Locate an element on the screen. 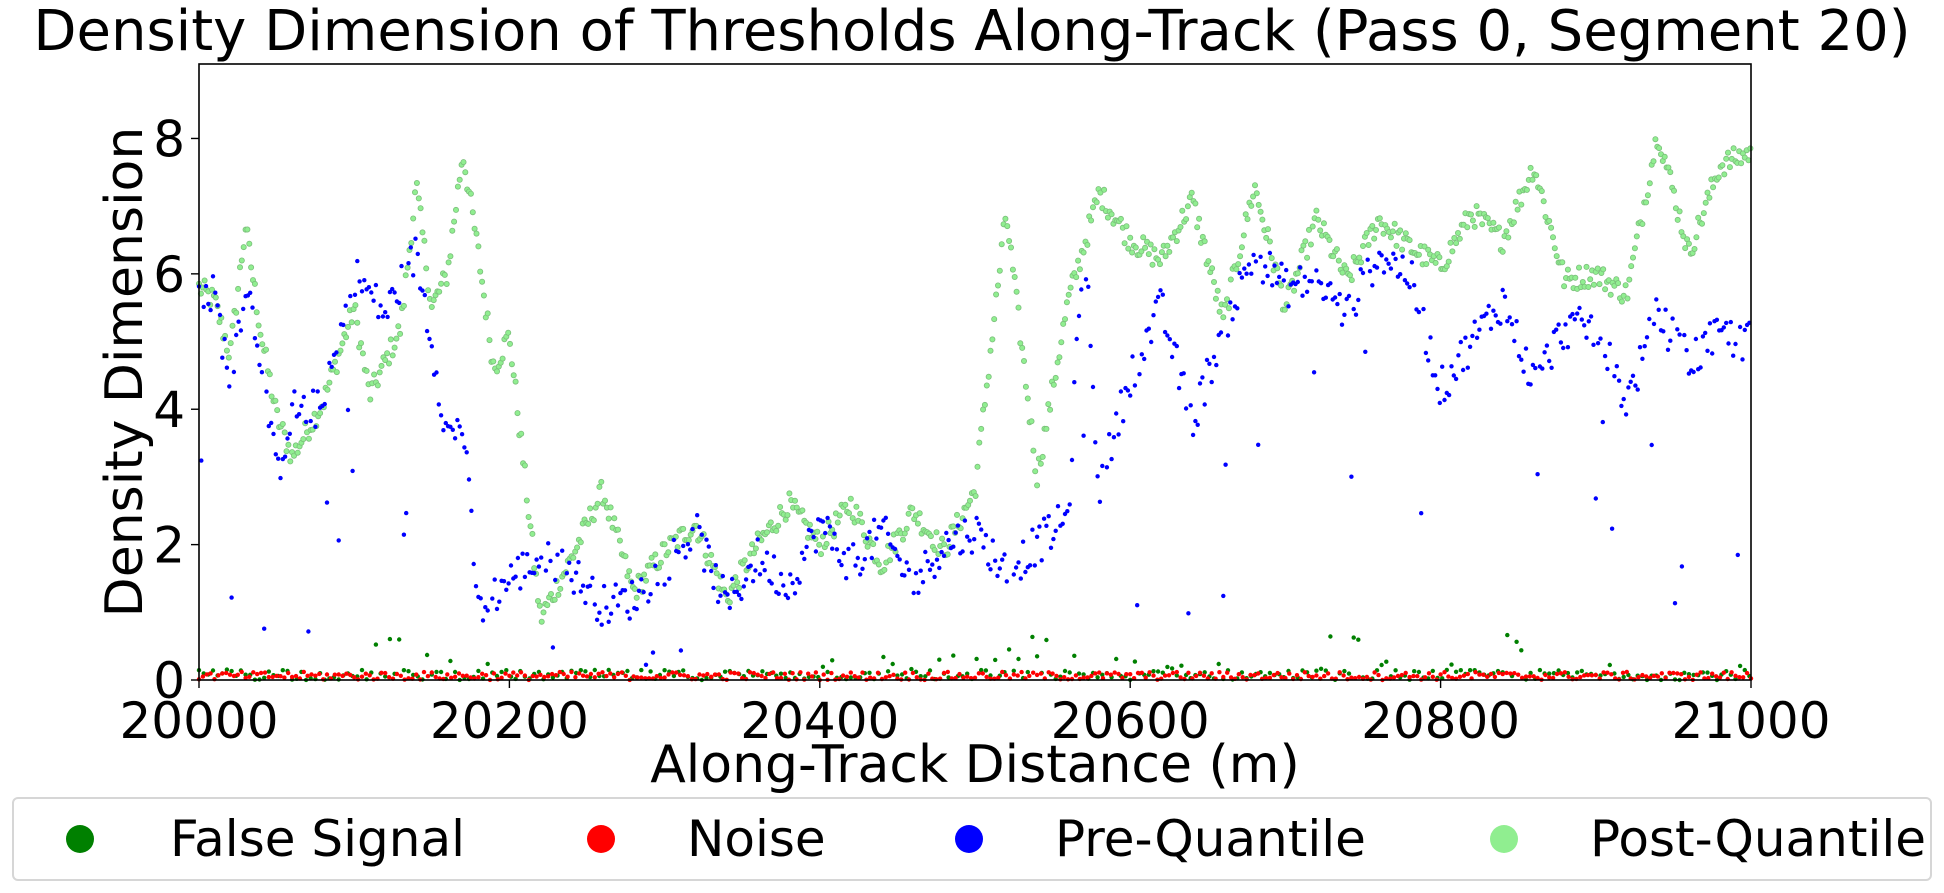  y-tick-label: 0 is located at coordinates (169, 681).